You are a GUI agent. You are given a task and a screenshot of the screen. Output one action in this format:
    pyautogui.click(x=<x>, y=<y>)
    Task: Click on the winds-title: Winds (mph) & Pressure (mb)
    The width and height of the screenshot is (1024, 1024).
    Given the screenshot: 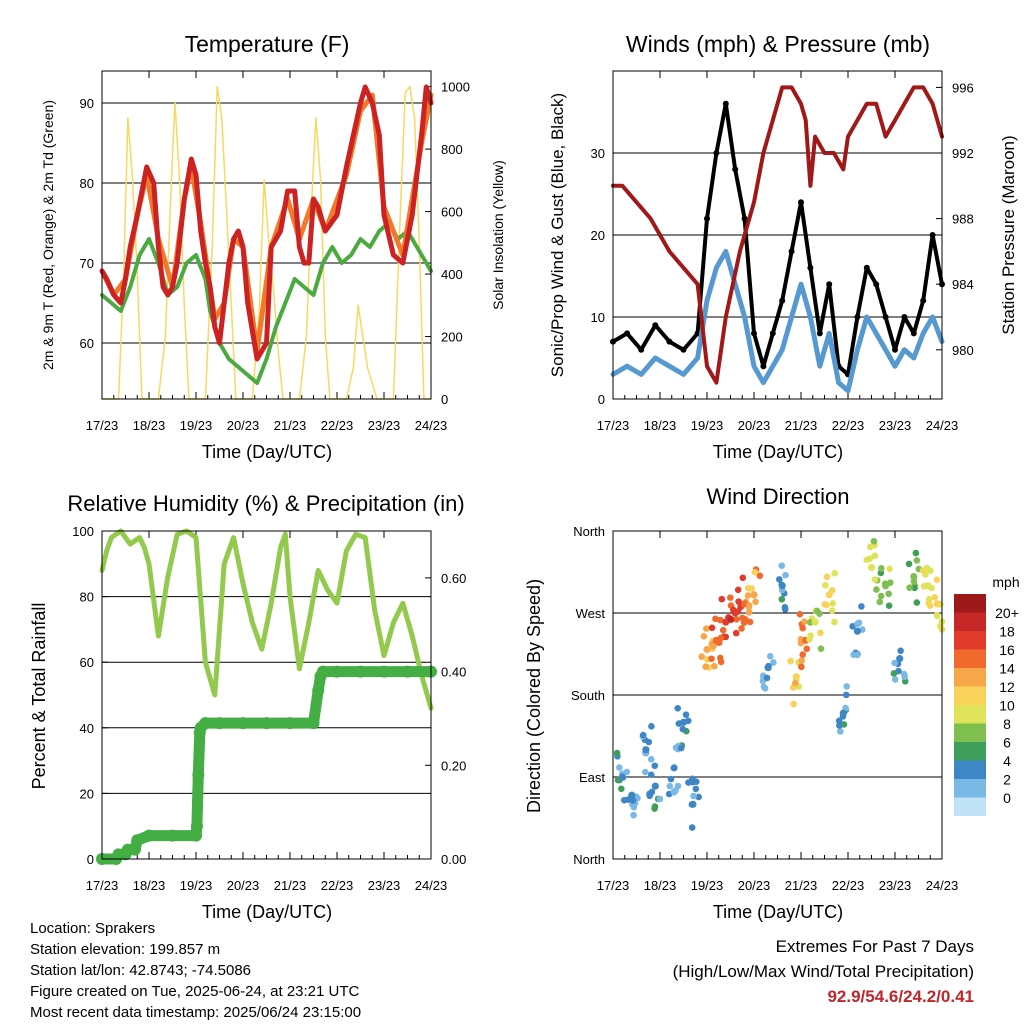 What is the action you would take?
    pyautogui.click(x=778, y=44)
    